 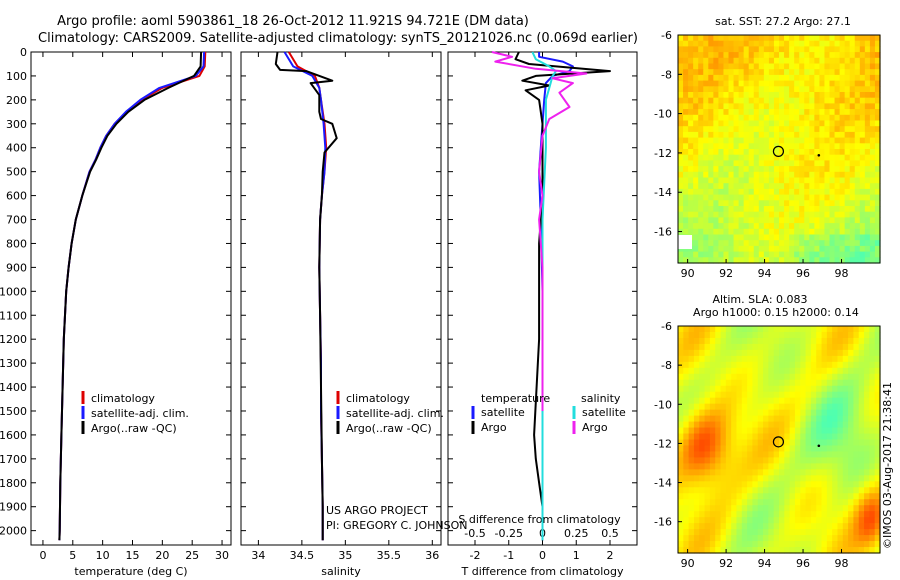 What do you see at coordinates (378, 398) in the screenshot?
I see `legend-climatology-label: climatology` at bounding box center [378, 398].